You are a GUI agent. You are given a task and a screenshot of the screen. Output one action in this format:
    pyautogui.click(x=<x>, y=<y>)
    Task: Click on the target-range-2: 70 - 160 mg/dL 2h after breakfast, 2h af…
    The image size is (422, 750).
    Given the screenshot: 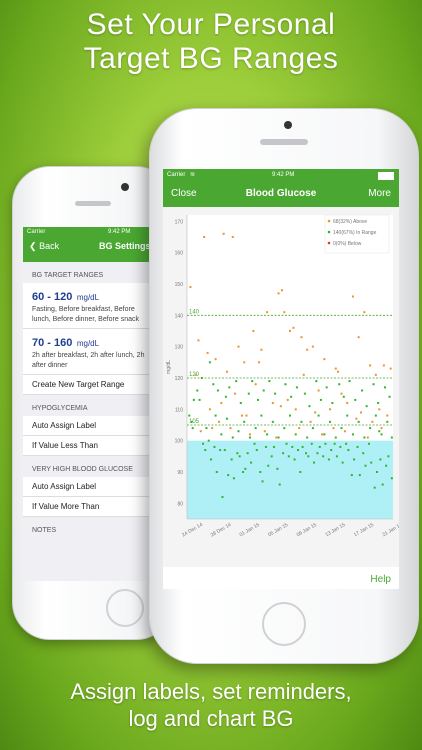 What is the action you would take?
    pyautogui.click(x=92, y=352)
    